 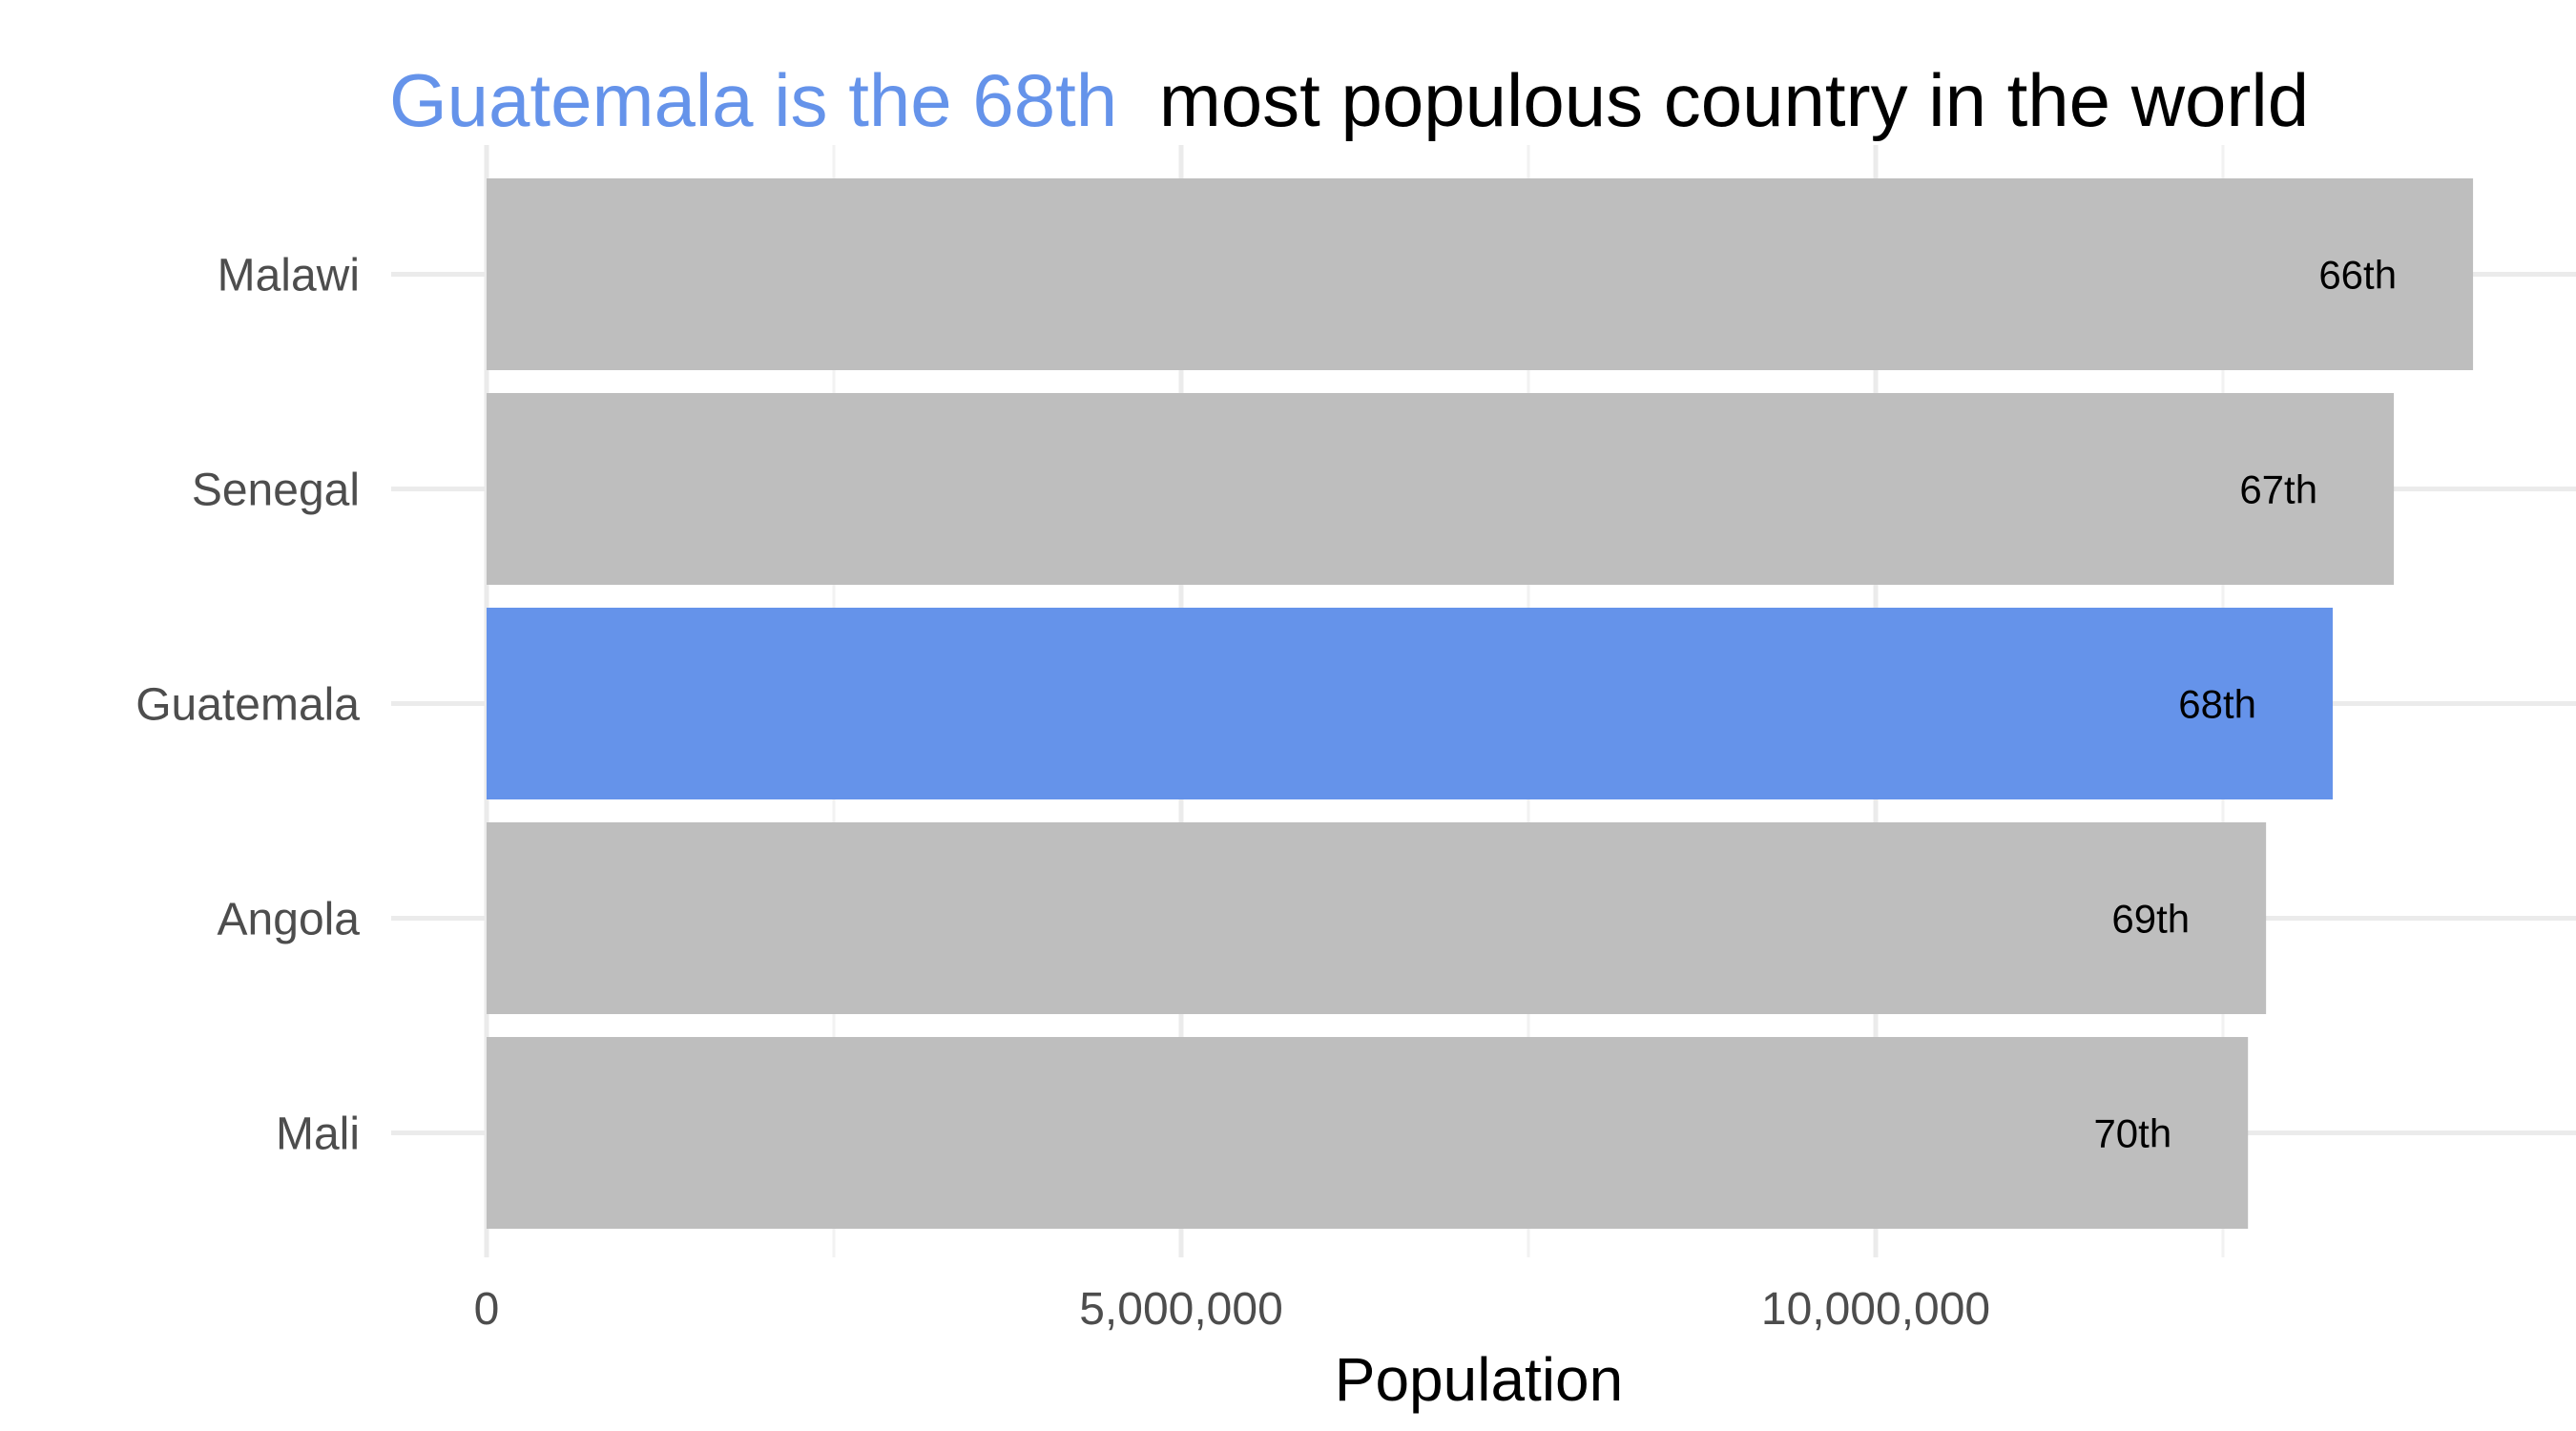 What do you see at coordinates (1734, 100) in the screenshot?
I see `chart-title-rest: most populous country in the world` at bounding box center [1734, 100].